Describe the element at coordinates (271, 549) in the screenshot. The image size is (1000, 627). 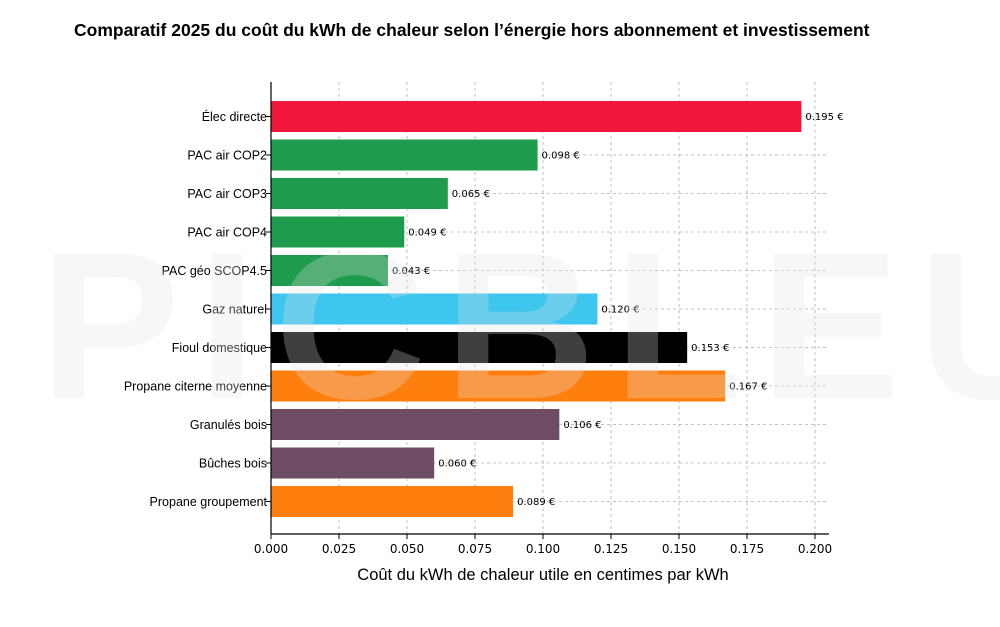
I see `x-tick-label: 0.000` at that location.